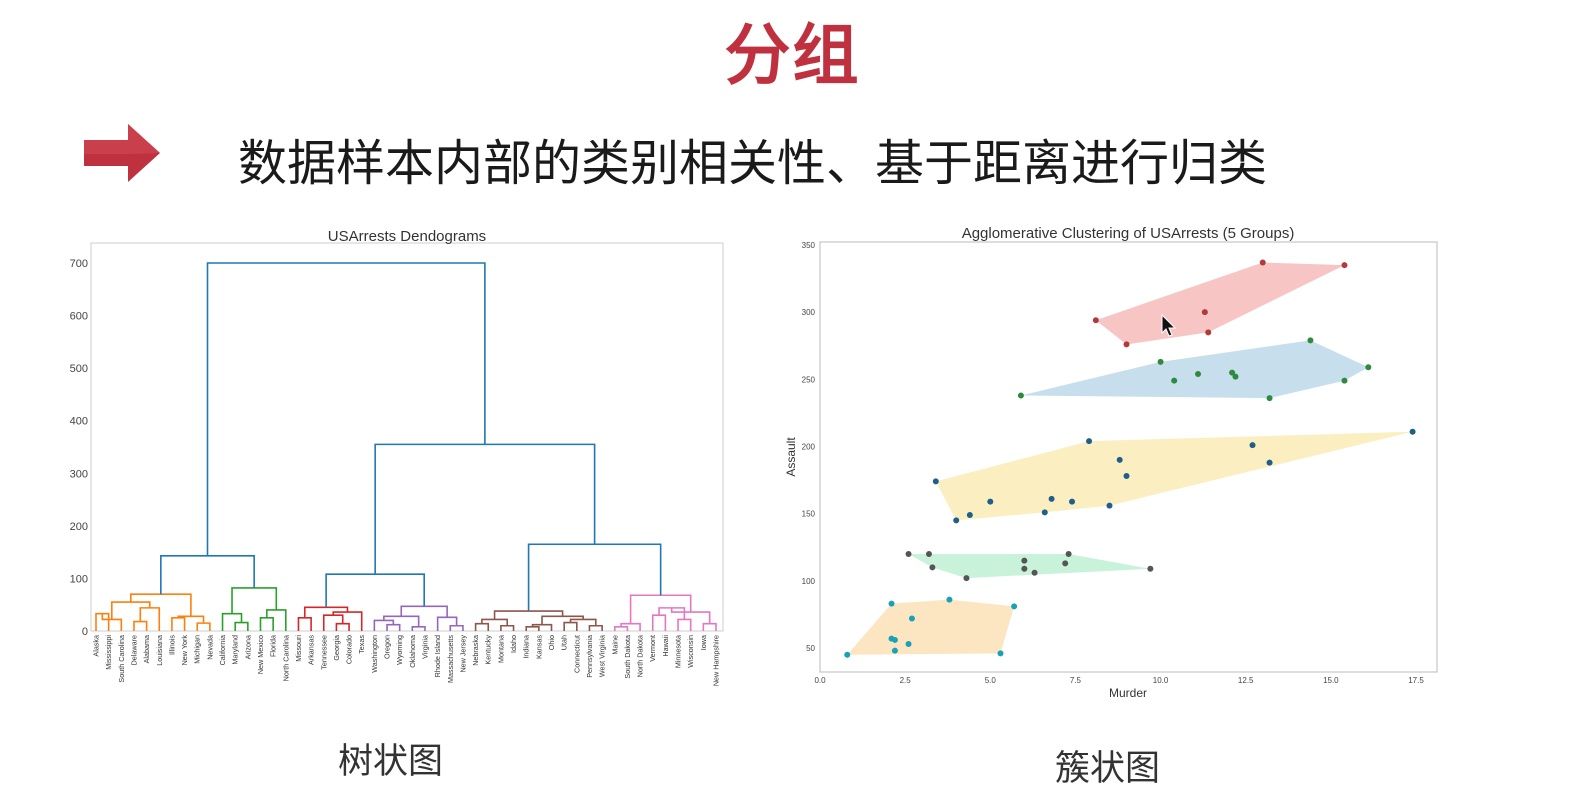  What do you see at coordinates (323, 652) in the screenshot?
I see `dendrogram-leaf-label: Tennessee` at bounding box center [323, 652].